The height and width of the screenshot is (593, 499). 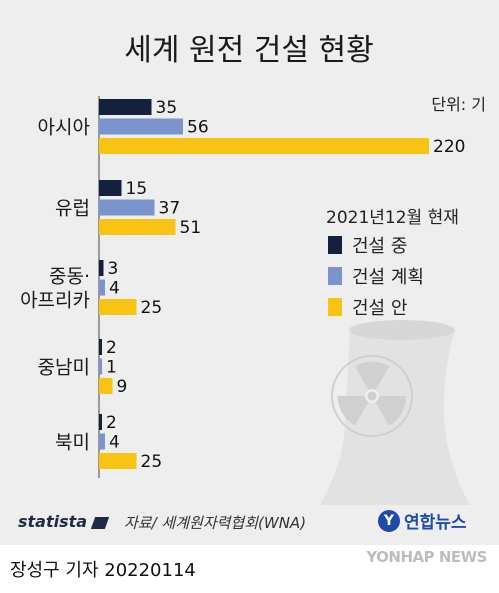 I want to click on legend-label-1: 건설 중, so click(x=379, y=246).